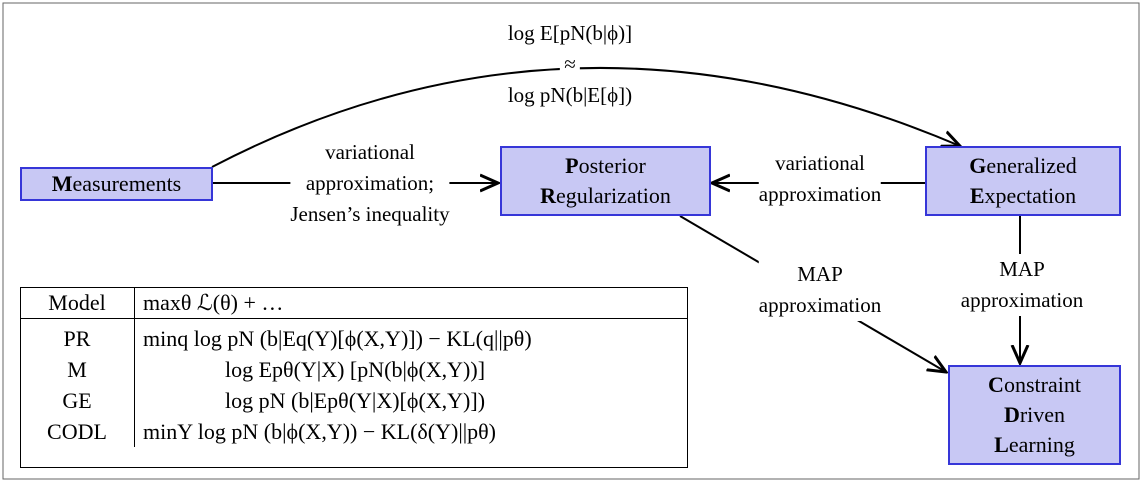  What do you see at coordinates (77, 369) in the screenshot?
I see `cell: M` at bounding box center [77, 369].